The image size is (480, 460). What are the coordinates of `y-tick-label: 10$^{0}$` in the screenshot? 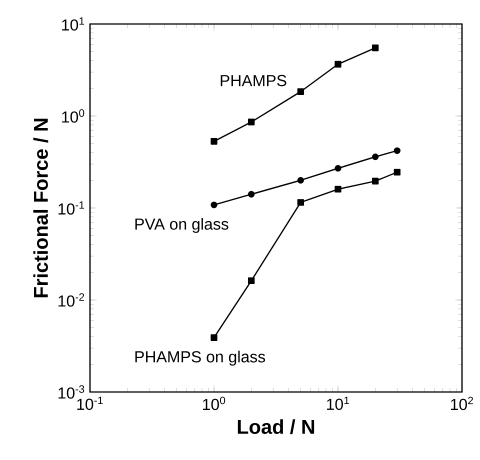 It's located at (73, 116).